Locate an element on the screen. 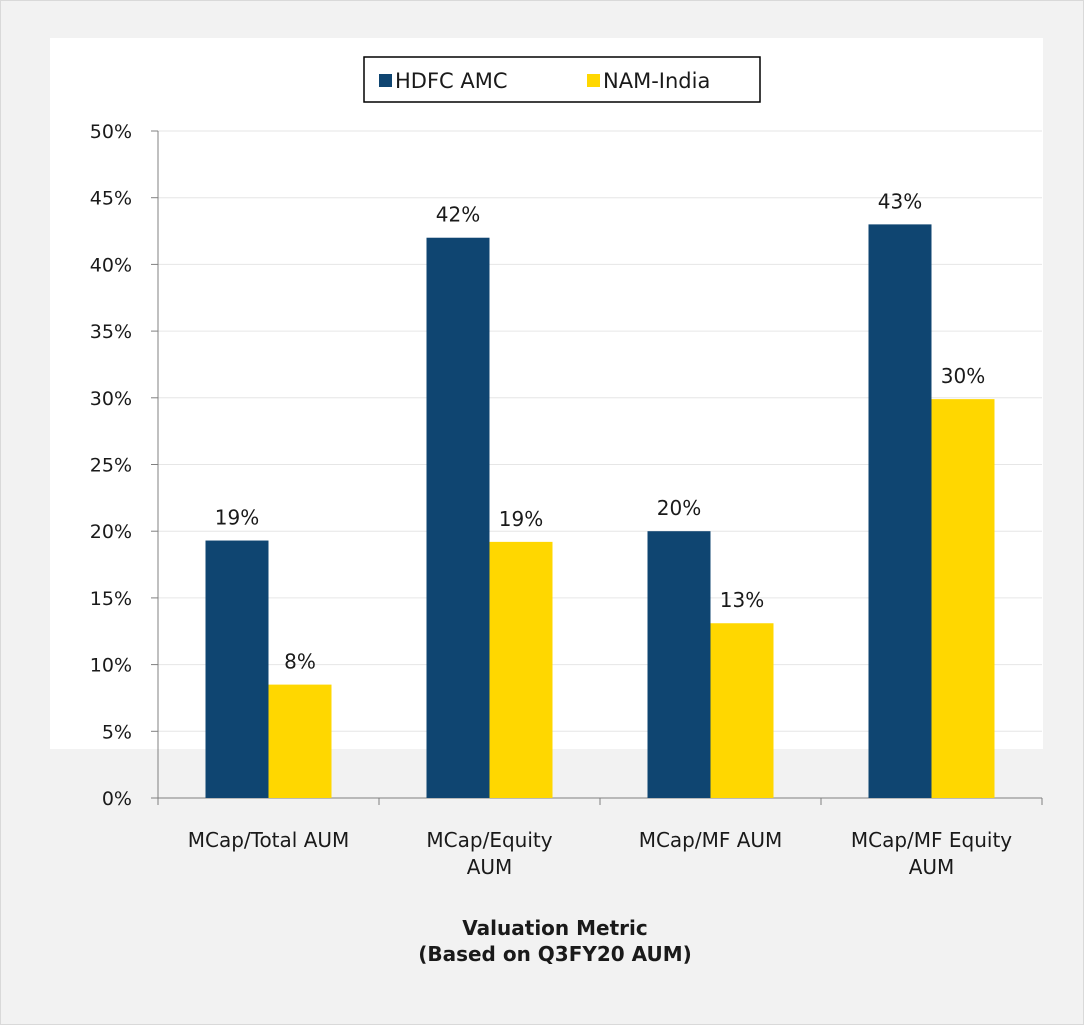 The width and height of the screenshot is (1084, 1025). x-category-label: MCap/MF Equity is located at coordinates (931, 840).